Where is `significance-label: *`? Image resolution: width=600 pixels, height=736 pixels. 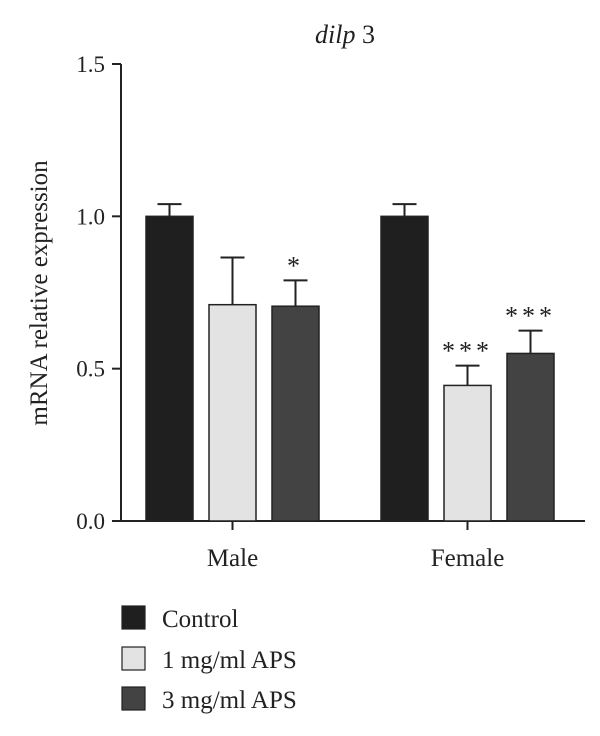 significance-label: * is located at coordinates (295, 265).